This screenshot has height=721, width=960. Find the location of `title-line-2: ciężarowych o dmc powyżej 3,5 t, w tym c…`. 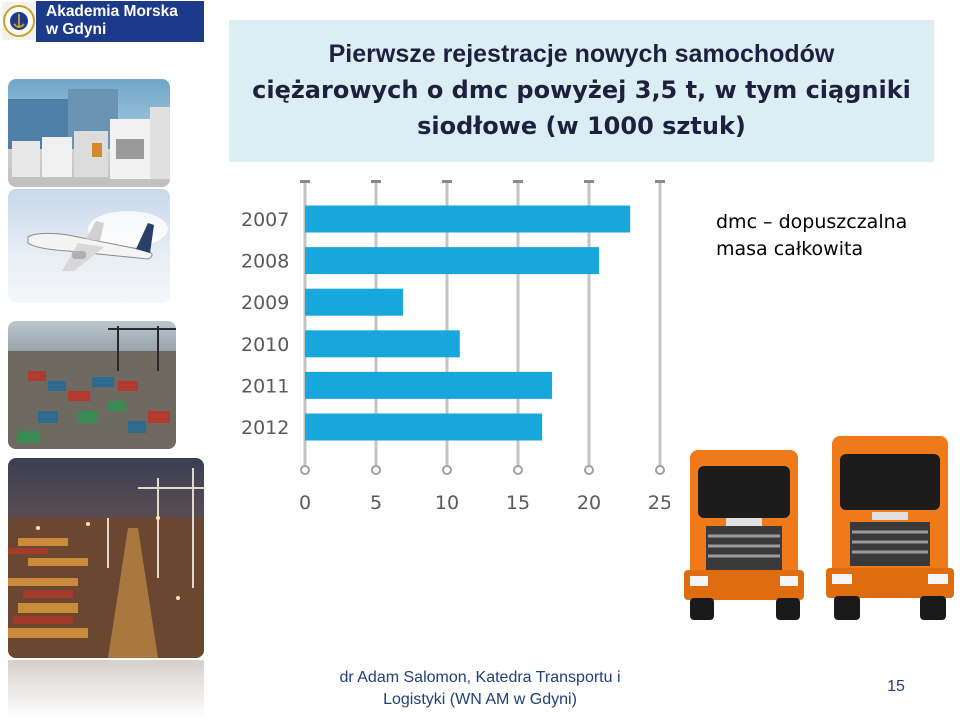

title-line-2: ciężarowych o dmc powyżej 3,5 t, w tym c… is located at coordinates (581, 90).